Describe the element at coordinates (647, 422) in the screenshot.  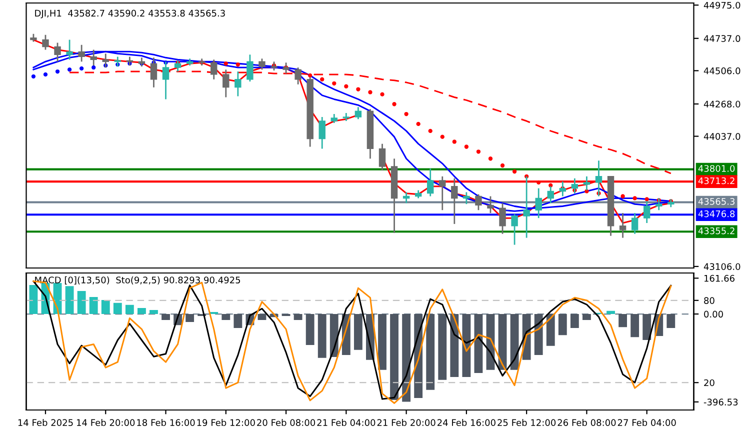
I see `x-tick-label: 27 Feb 04:00` at that location.